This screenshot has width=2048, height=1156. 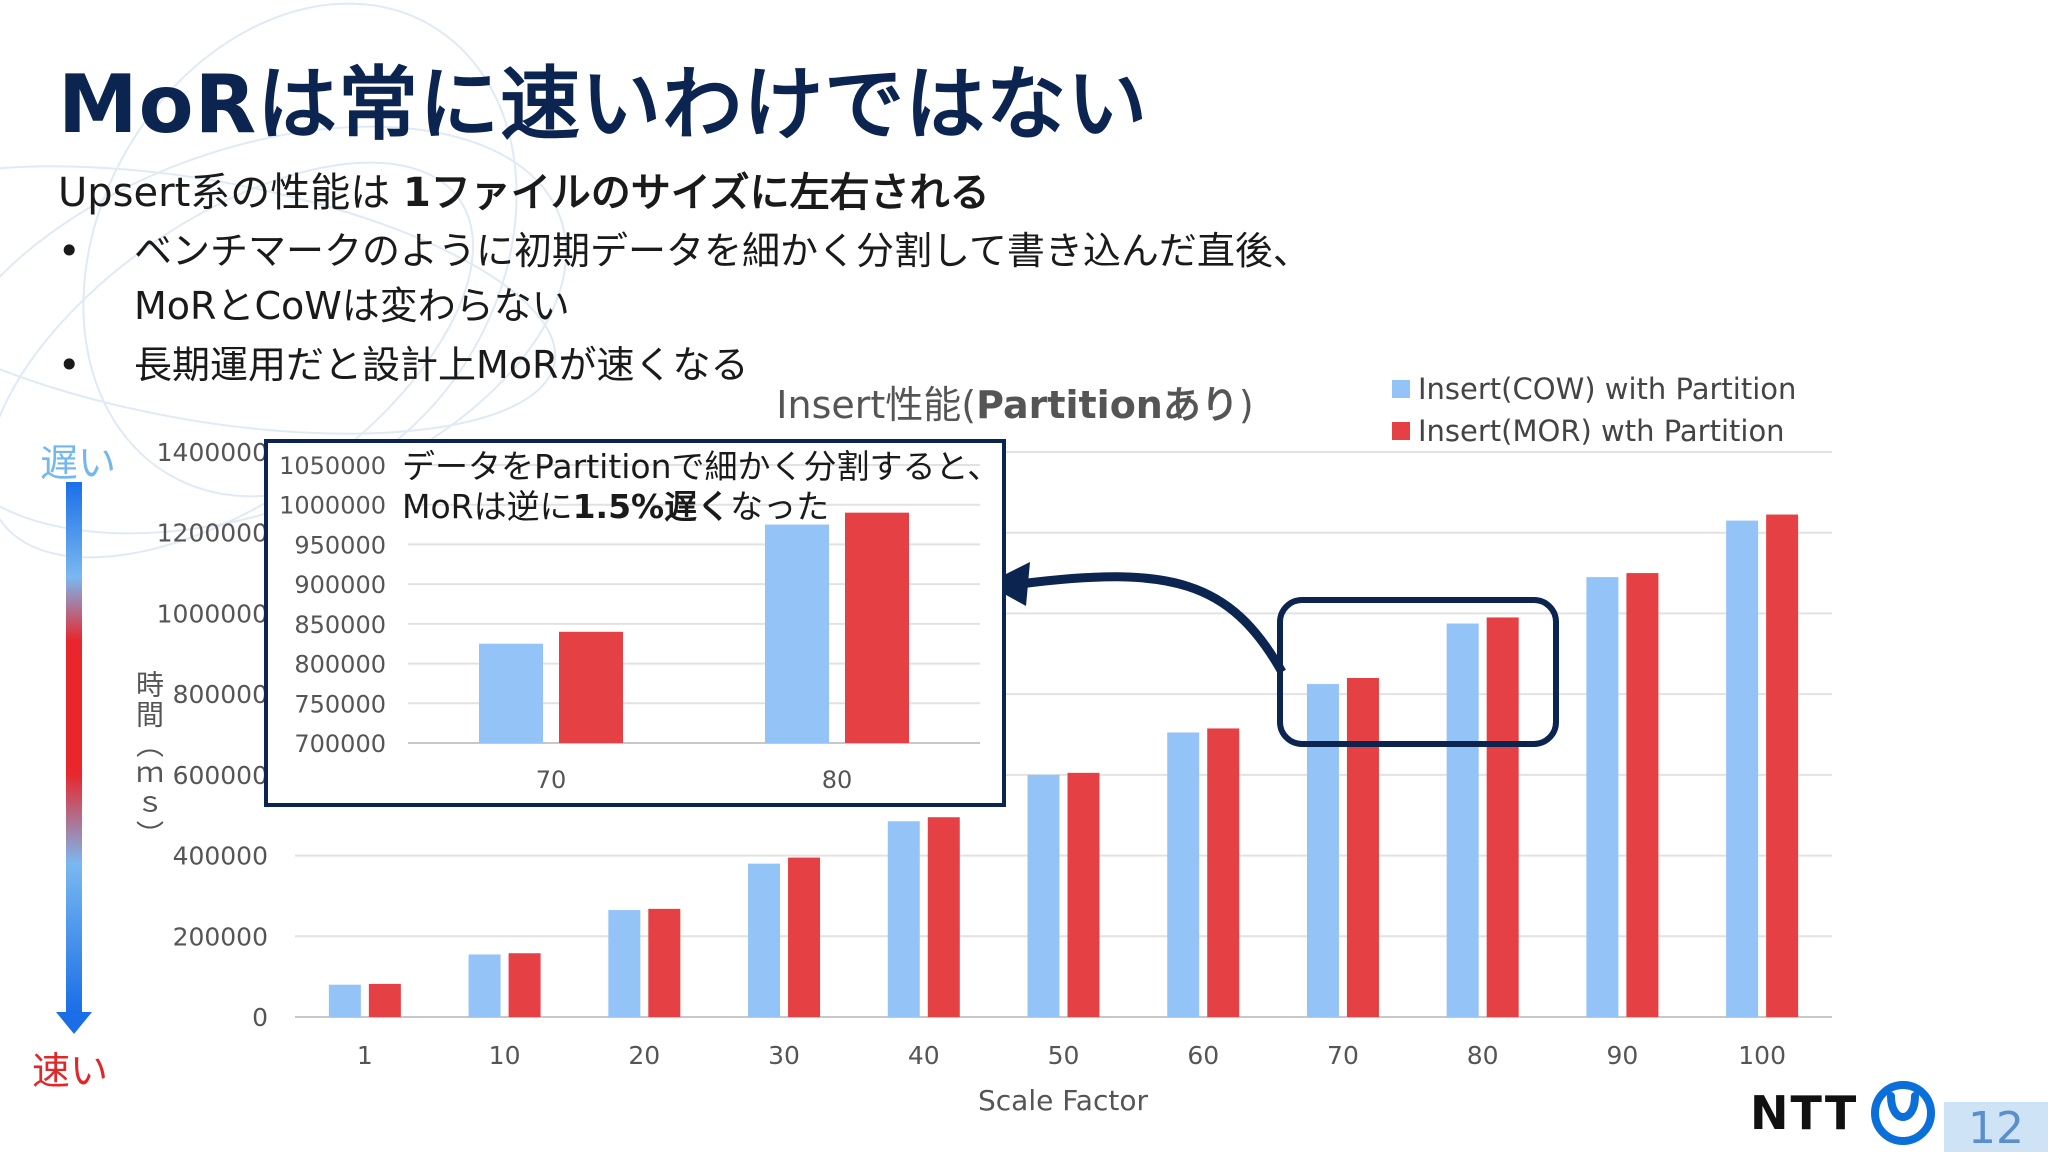 I want to click on inset-annotation-line1: データをPartitionで細かく分割すると、, so click(x=701, y=466).